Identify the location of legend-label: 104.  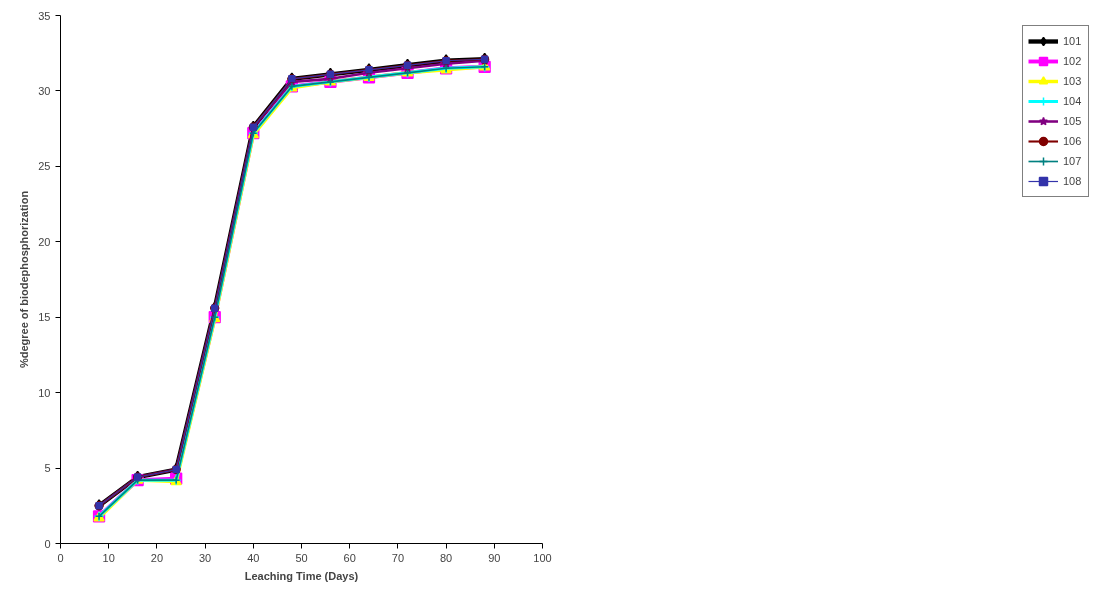
(1073, 101).